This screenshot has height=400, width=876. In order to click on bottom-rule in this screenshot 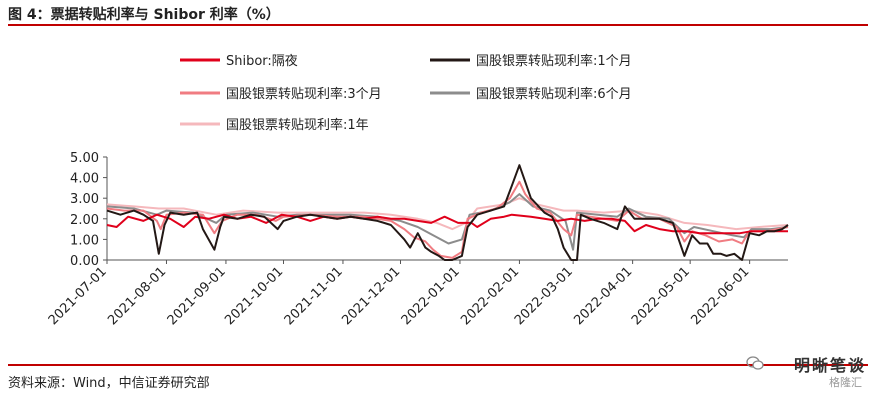, I will do `click(438, 365)`.